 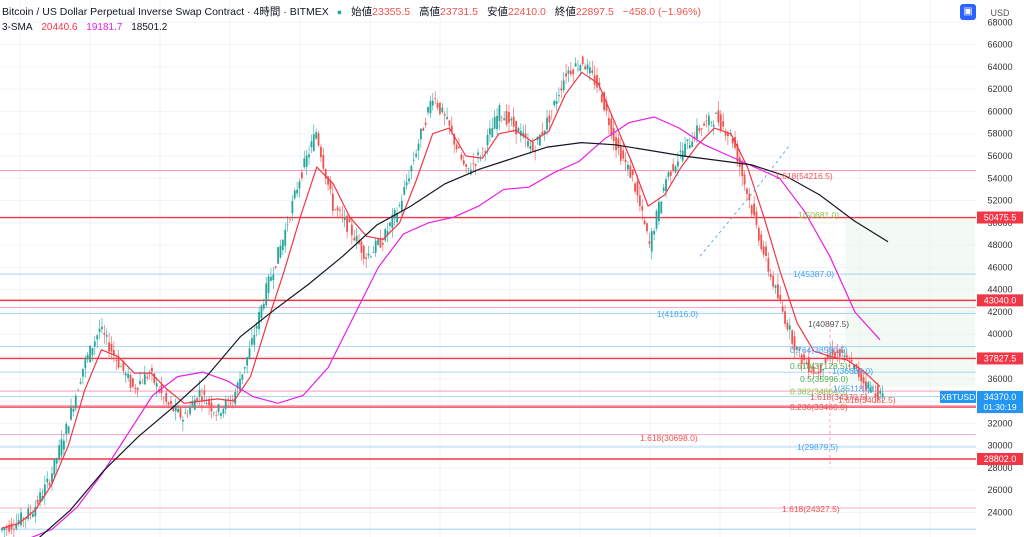 I want to click on target-zone, so click(x=910, y=302).